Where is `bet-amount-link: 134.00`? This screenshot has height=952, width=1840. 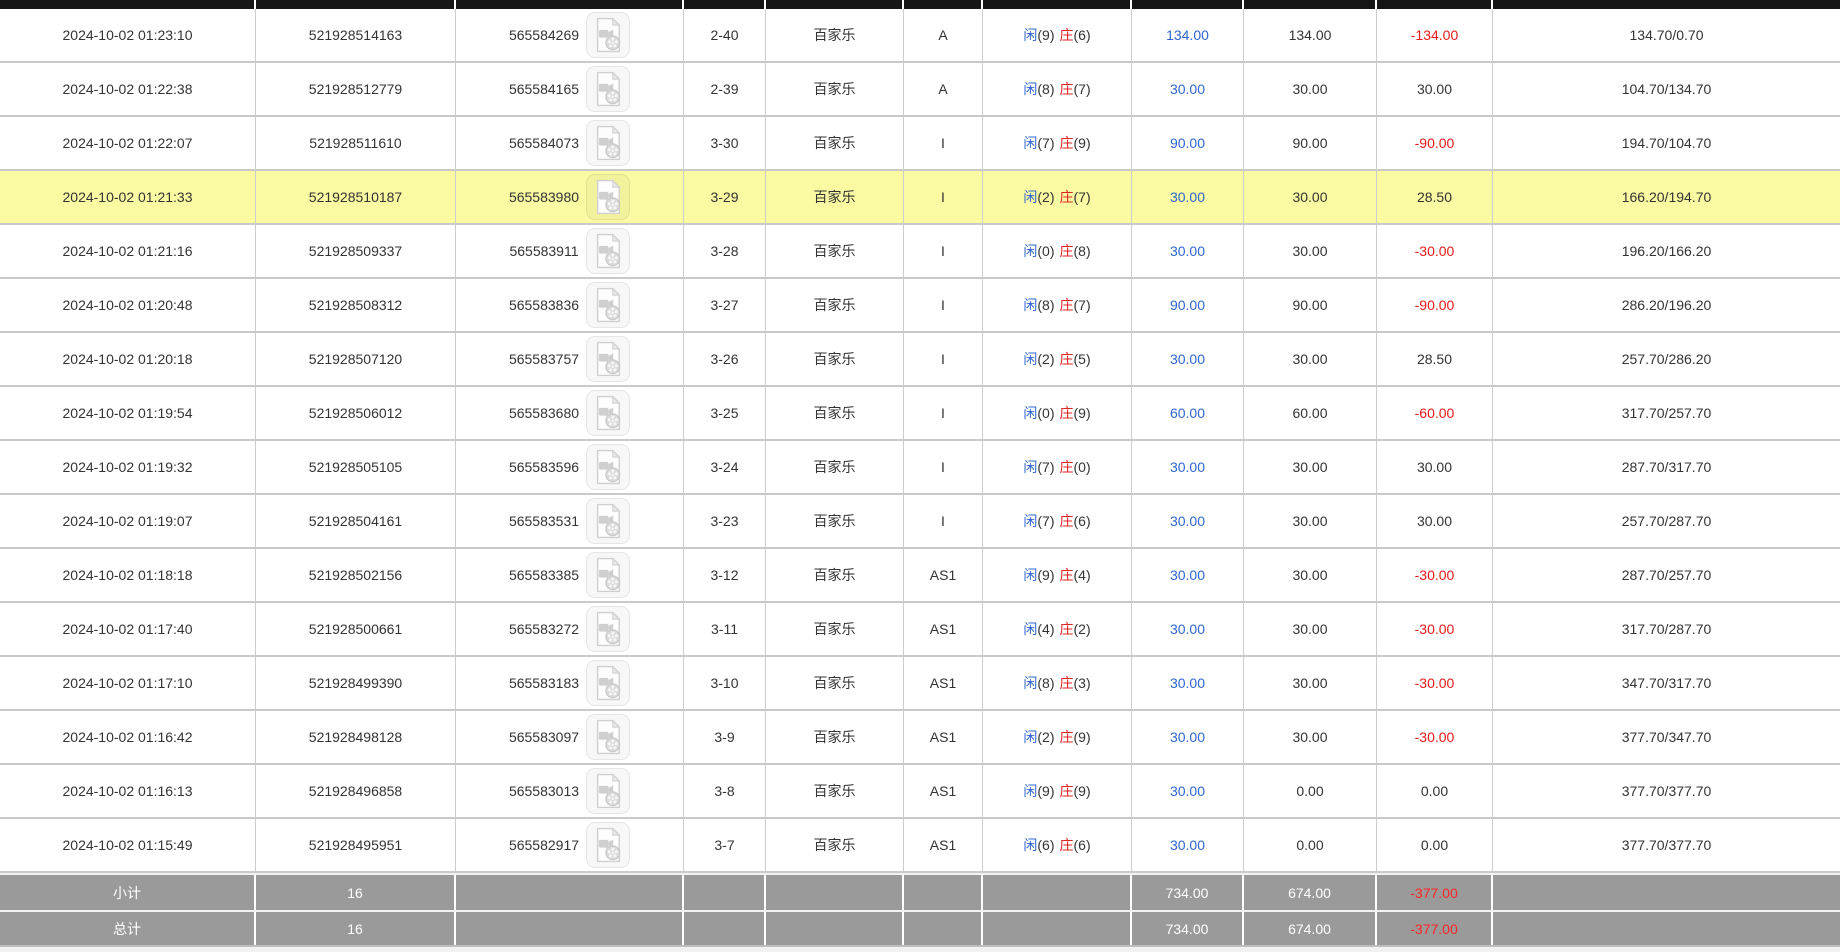
bet-amount-link: 134.00 is located at coordinates (1187, 35).